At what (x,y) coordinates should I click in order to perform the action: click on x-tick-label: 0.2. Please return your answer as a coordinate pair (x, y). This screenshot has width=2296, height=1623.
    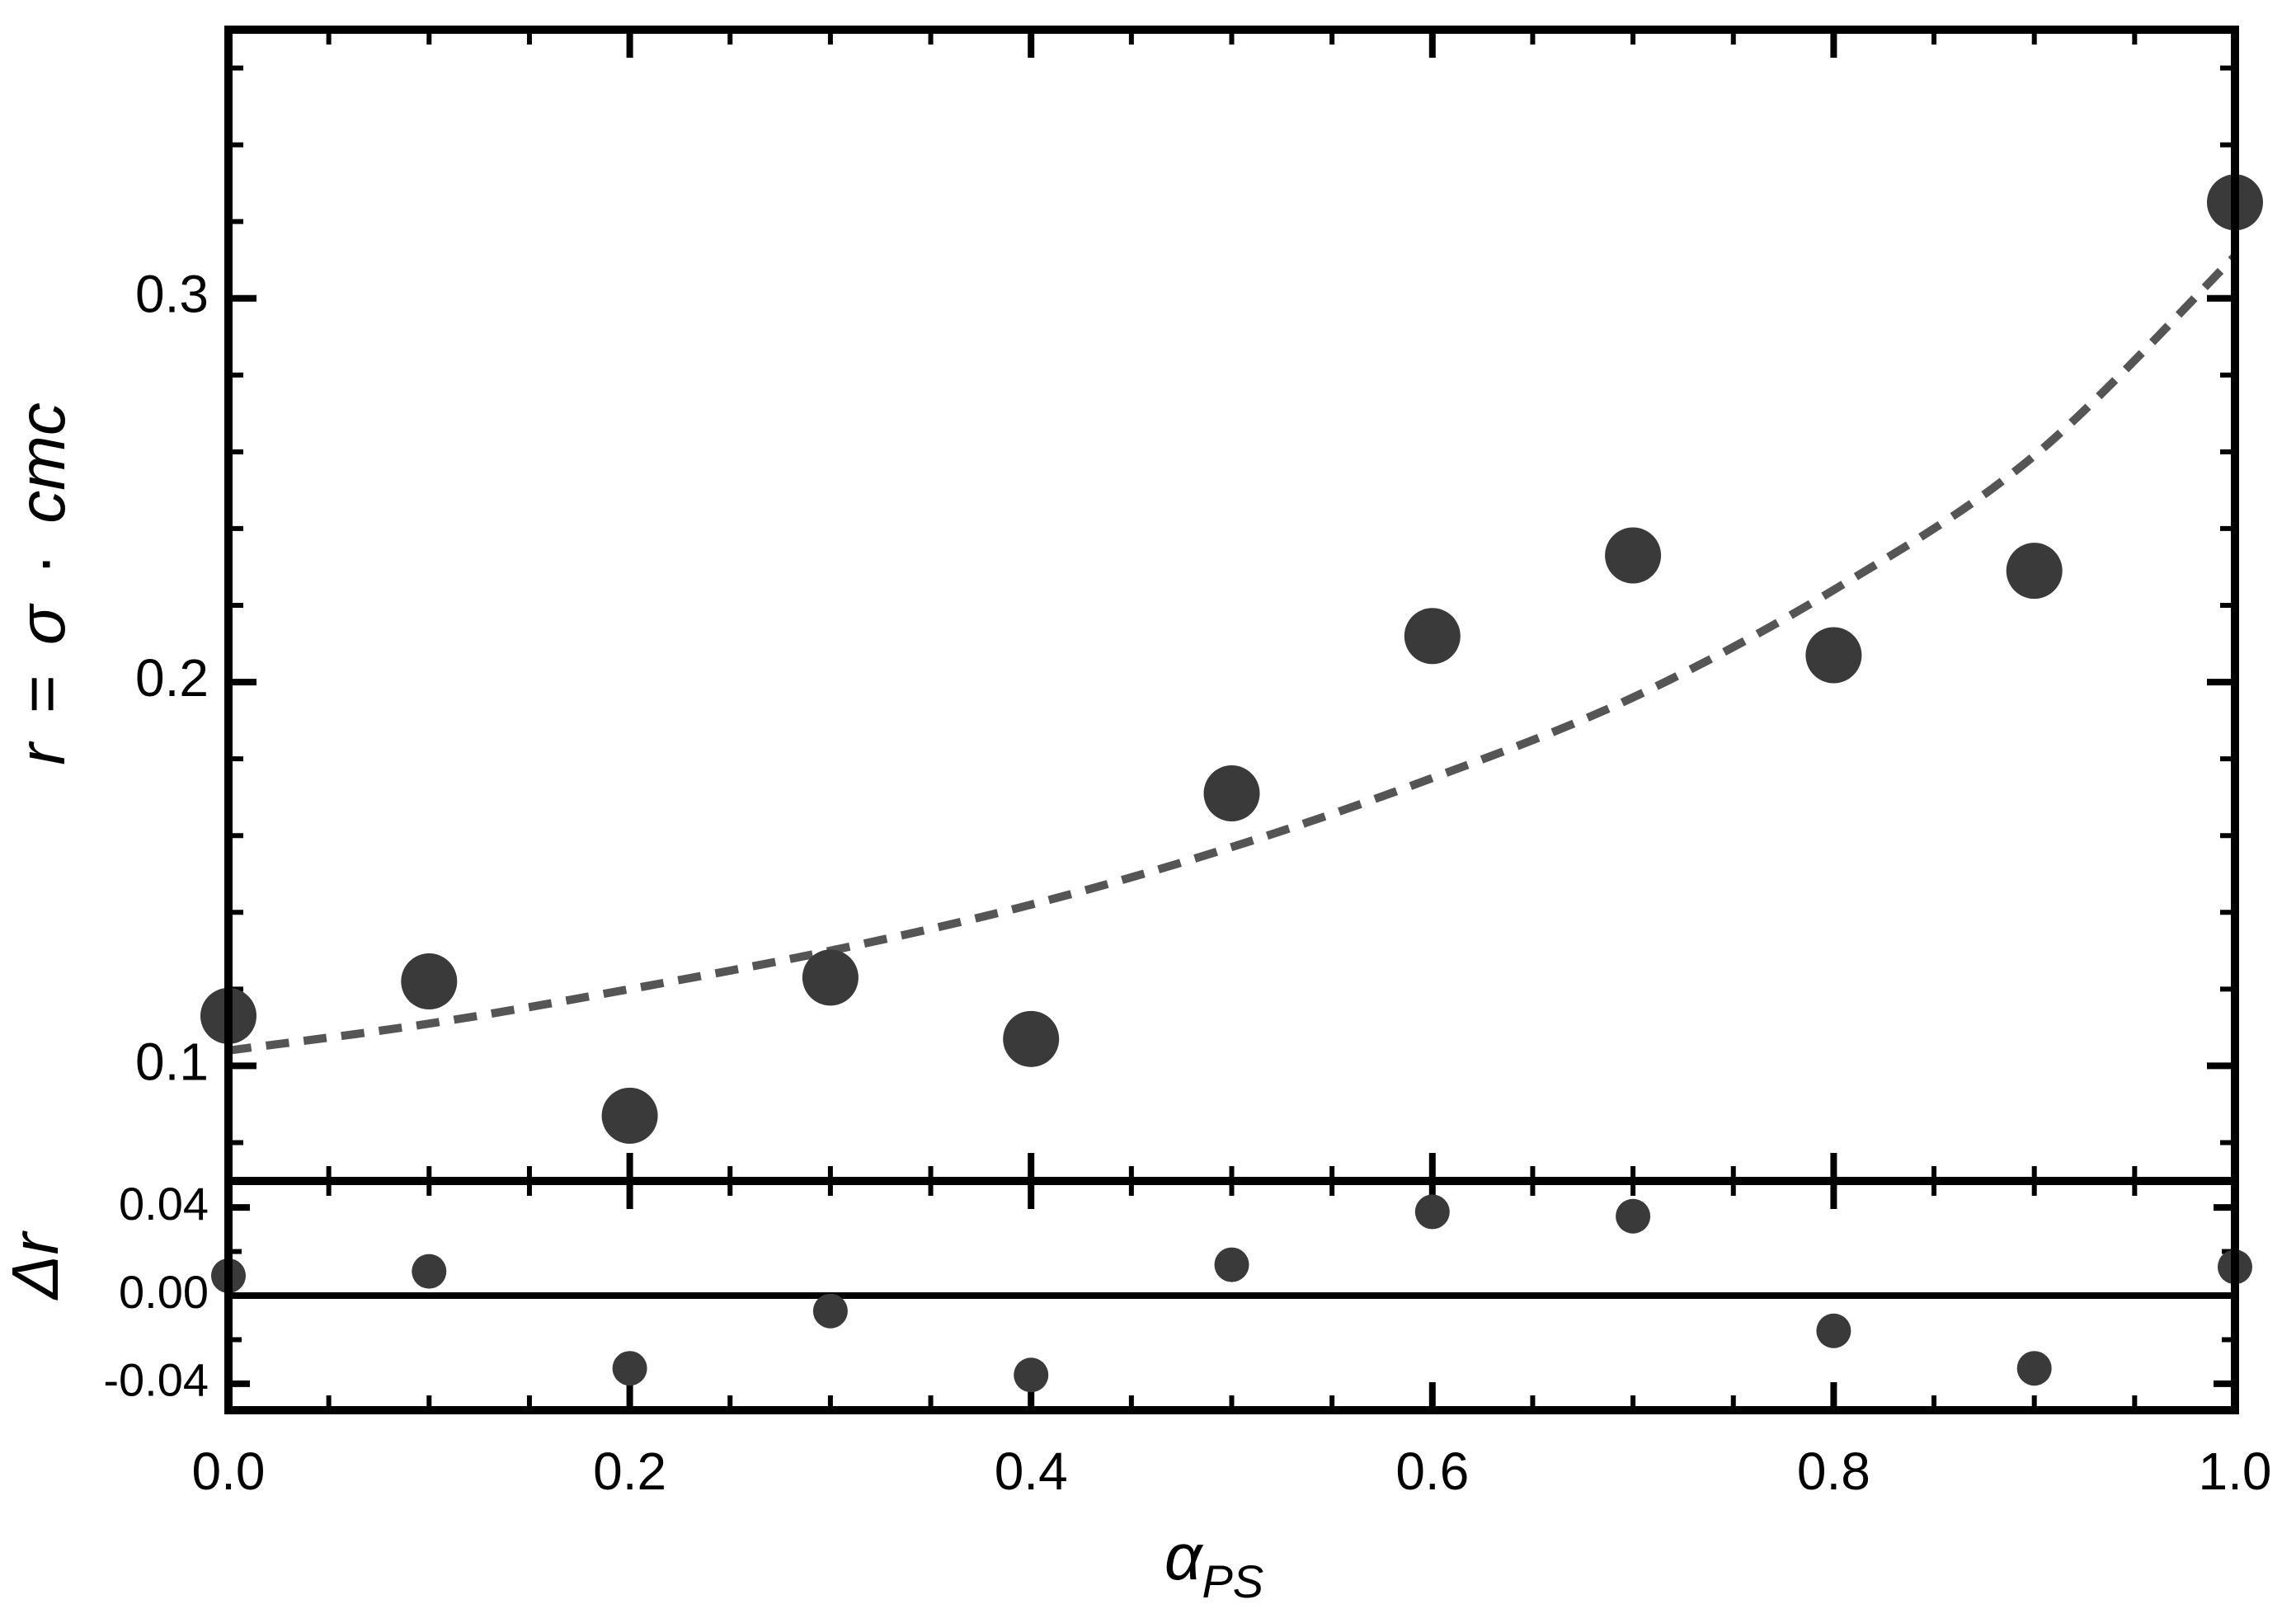
    Looking at the image, I should click on (629, 1471).